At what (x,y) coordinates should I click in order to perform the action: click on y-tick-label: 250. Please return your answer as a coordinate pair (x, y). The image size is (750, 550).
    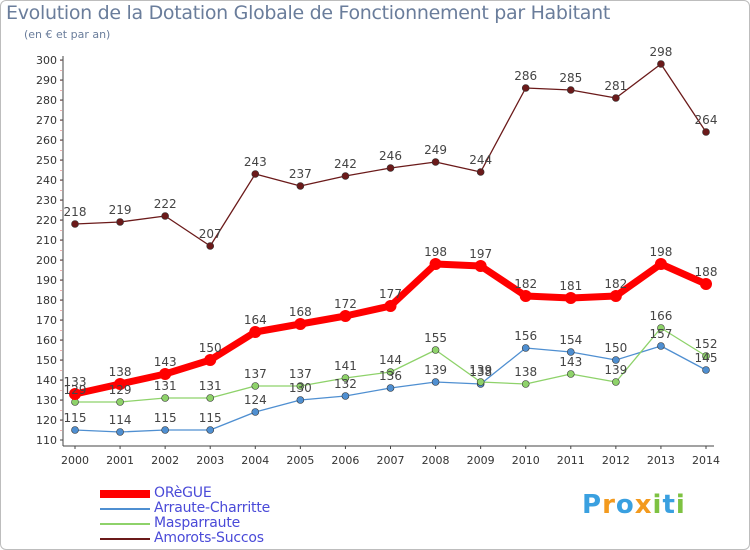
    Looking at the image, I should click on (46, 160).